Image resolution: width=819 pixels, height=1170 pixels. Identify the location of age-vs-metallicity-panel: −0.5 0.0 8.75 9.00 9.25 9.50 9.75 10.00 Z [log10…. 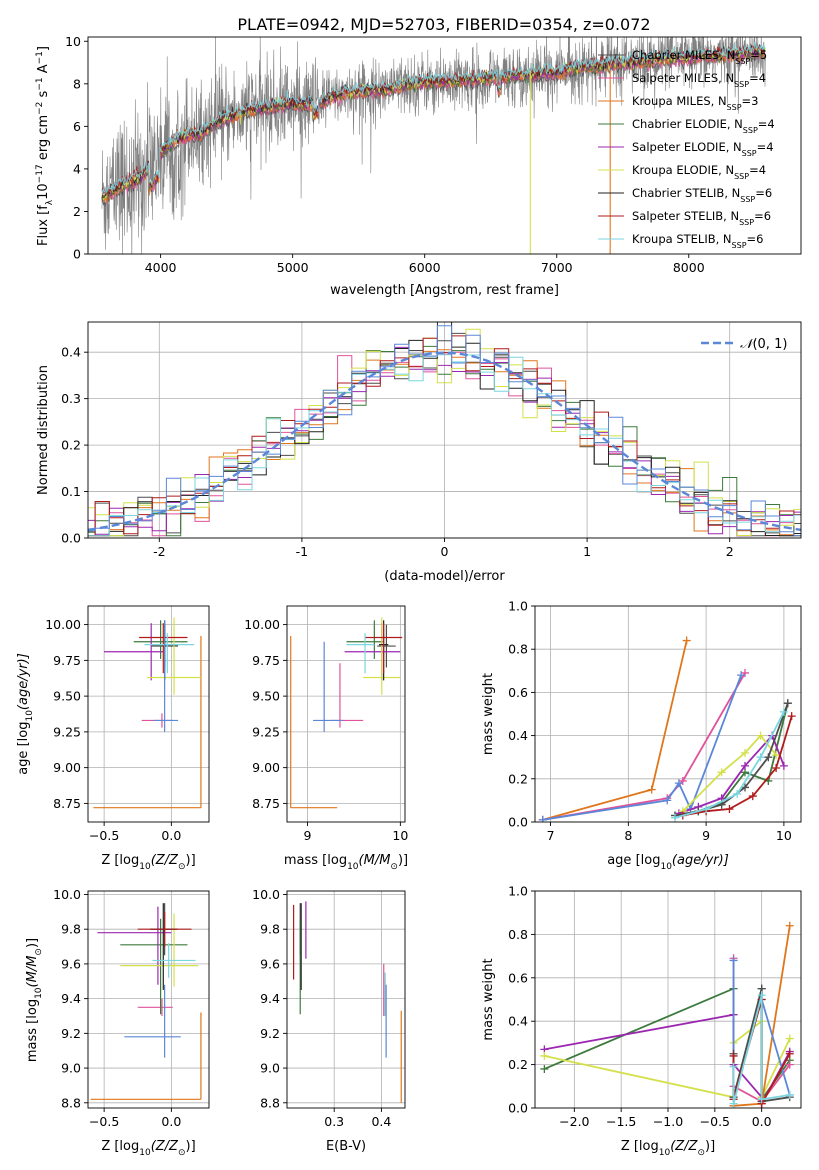
(113, 738).